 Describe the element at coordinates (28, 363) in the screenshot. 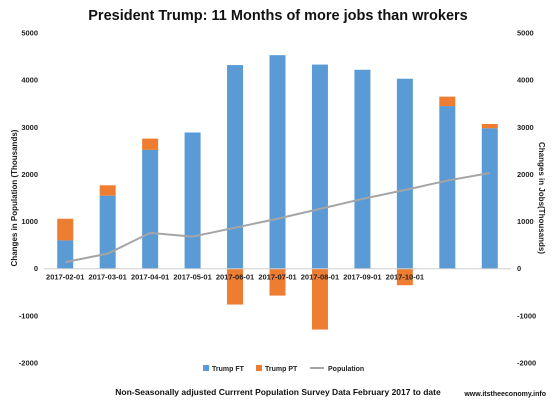

I see `left-y-tick-label: -2000` at that location.